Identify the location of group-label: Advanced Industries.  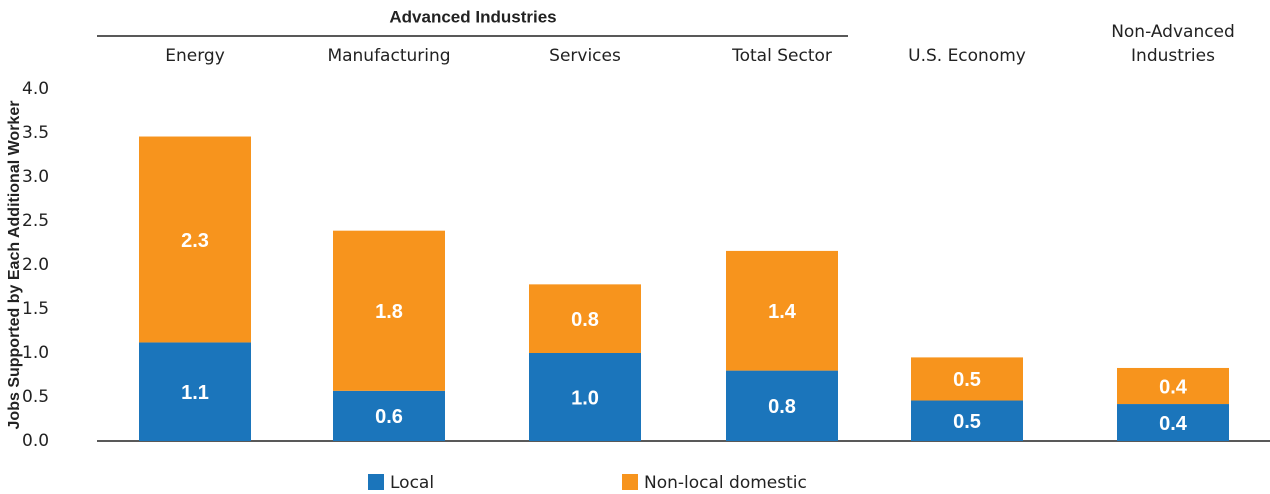
(472, 16).